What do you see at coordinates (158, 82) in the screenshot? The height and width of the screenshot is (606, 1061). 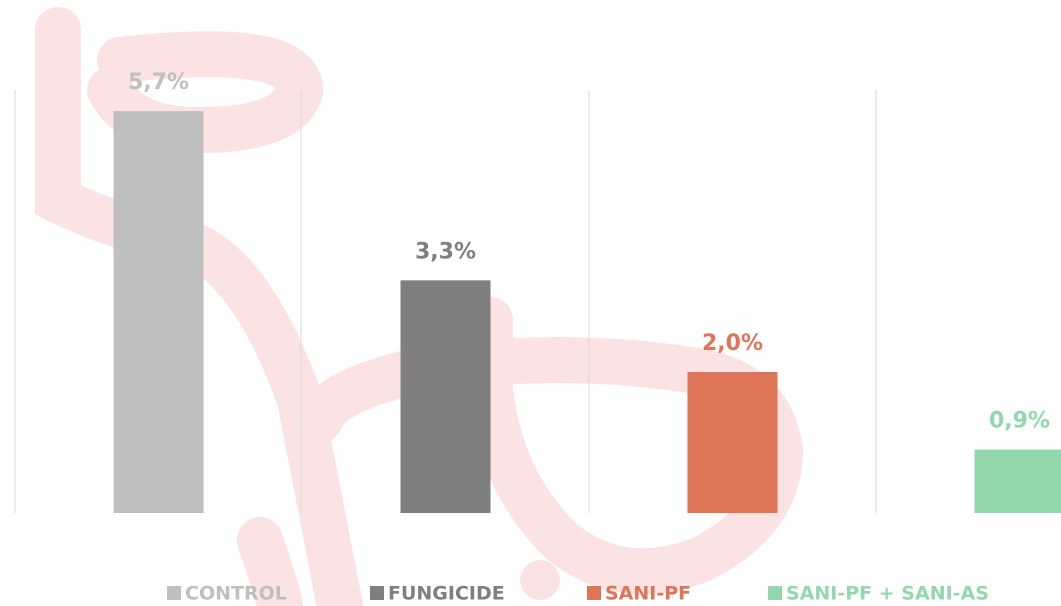 I see `value-label: 5,7%` at bounding box center [158, 82].